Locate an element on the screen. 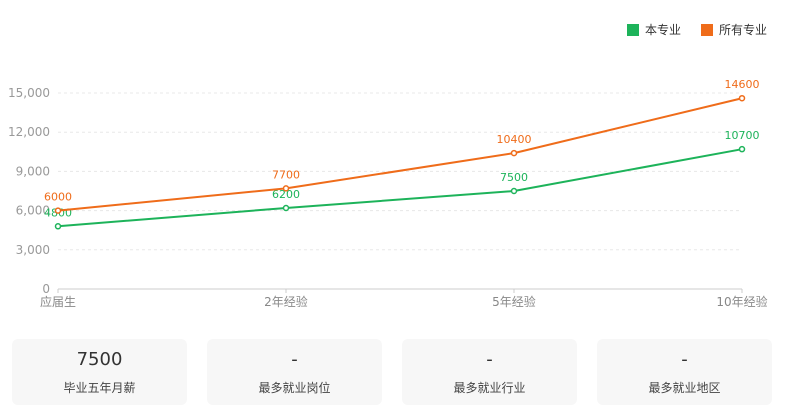  stat-card-region: - 最多就业地区 is located at coordinates (684, 372).